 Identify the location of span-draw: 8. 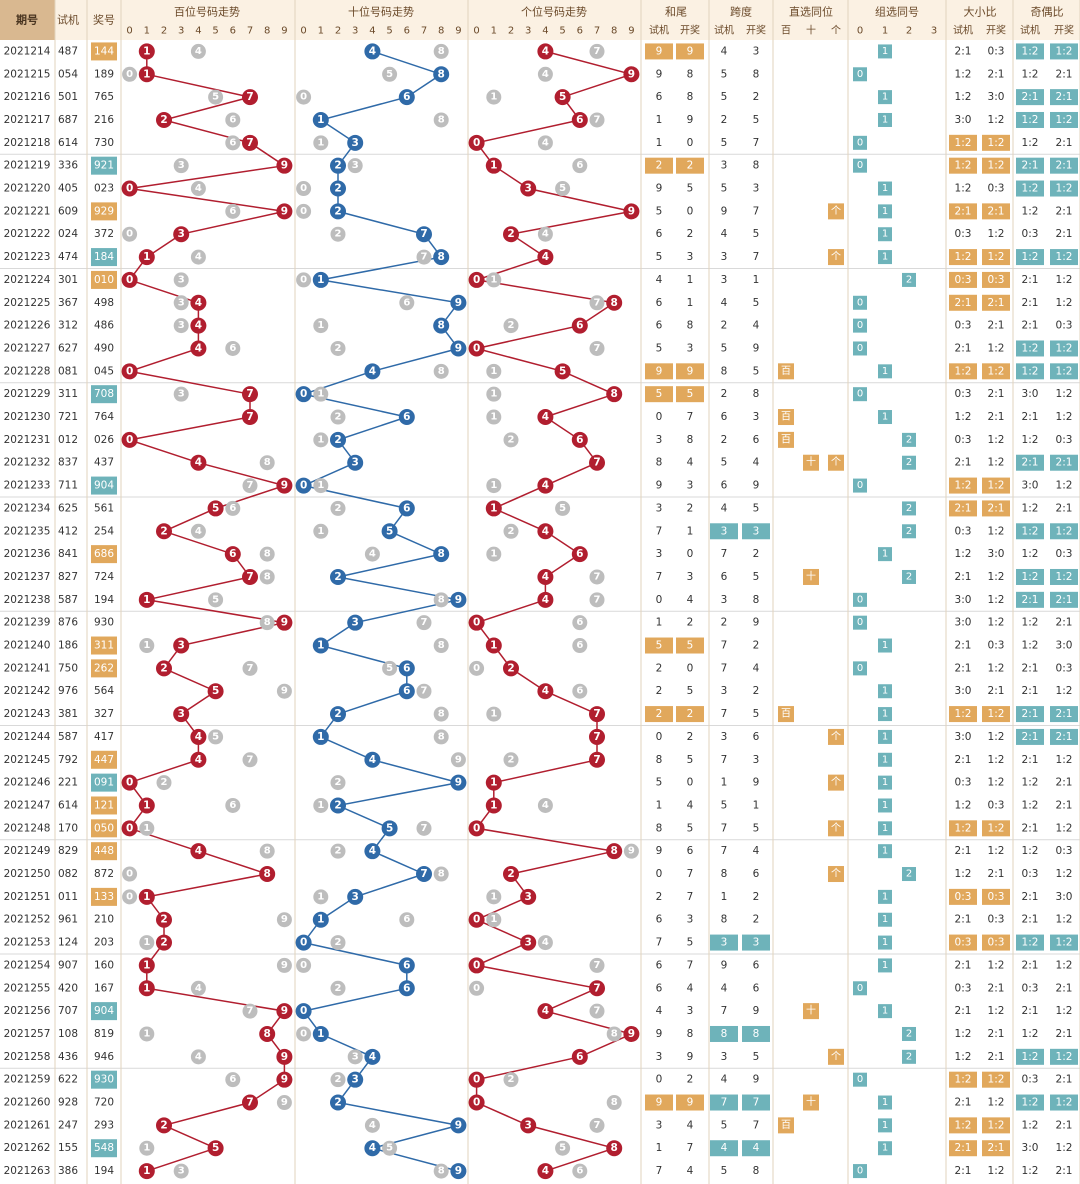
(756, 1171).